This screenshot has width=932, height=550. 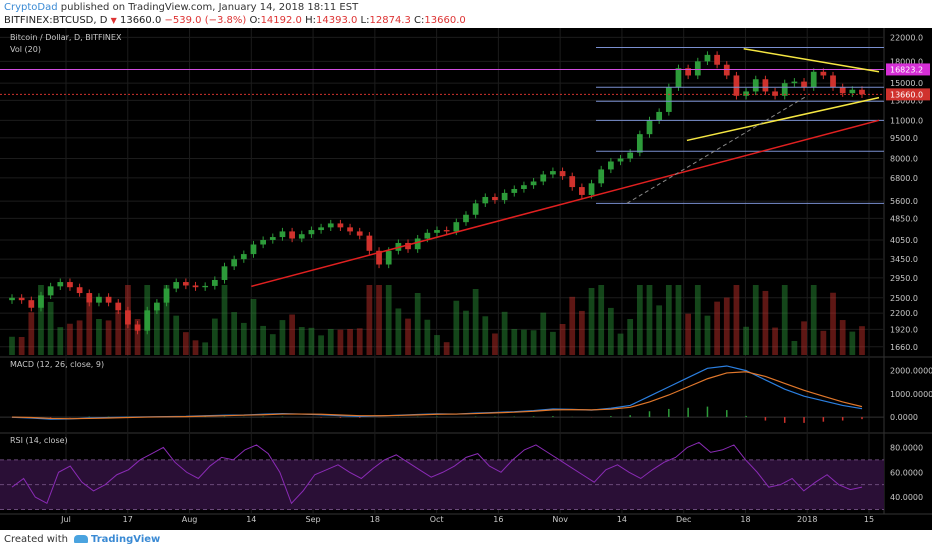 I want to click on price-label-box, so click(x=908, y=69).